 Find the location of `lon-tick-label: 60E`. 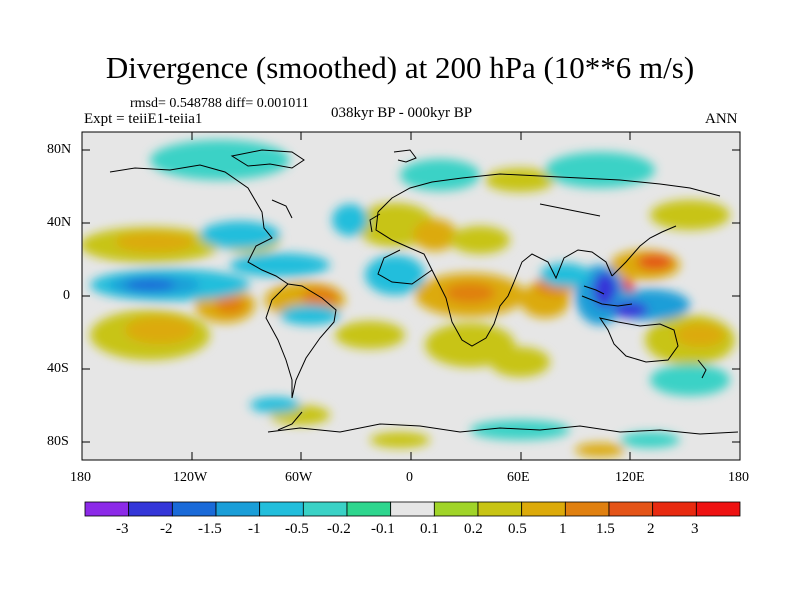

lon-tick-label: 60E is located at coordinates (518, 477).